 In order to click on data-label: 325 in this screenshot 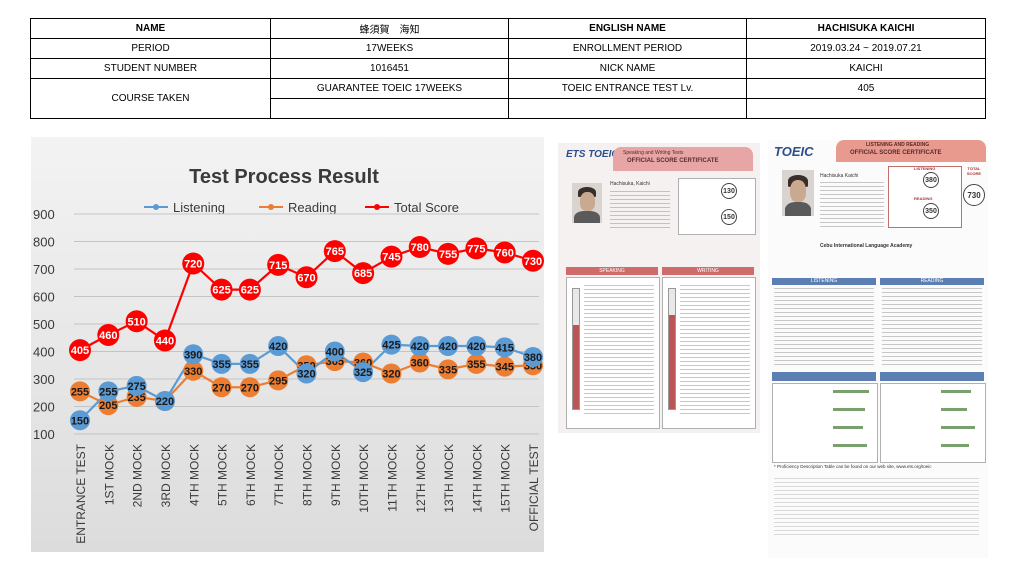, I will do `click(363, 373)`.